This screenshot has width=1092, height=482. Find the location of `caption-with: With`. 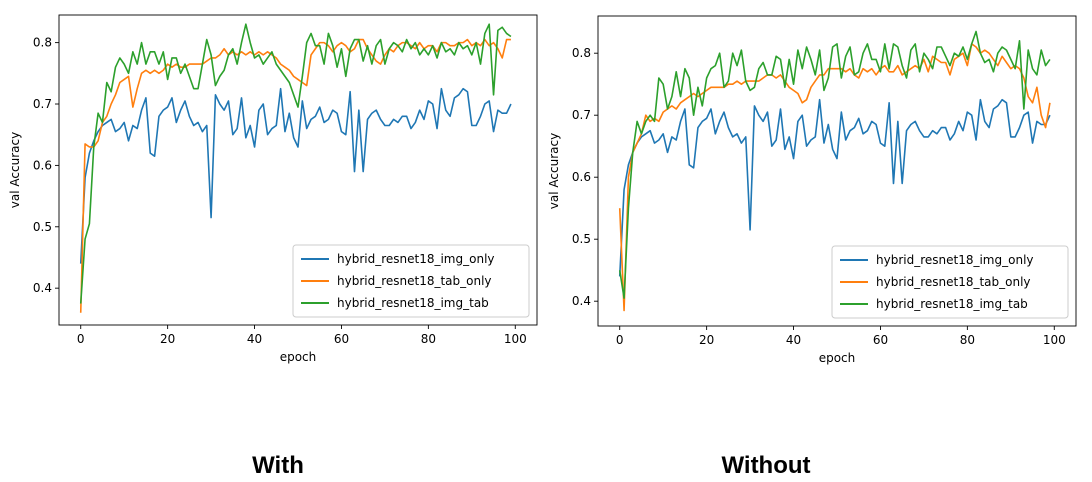

caption-with: With is located at coordinates (278, 465).